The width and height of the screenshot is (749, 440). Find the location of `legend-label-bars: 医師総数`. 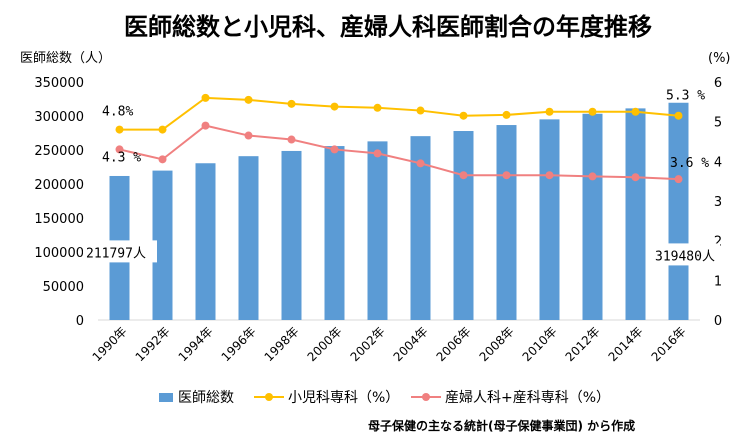

legend-label-bars: 医師総数 is located at coordinates (206, 398).